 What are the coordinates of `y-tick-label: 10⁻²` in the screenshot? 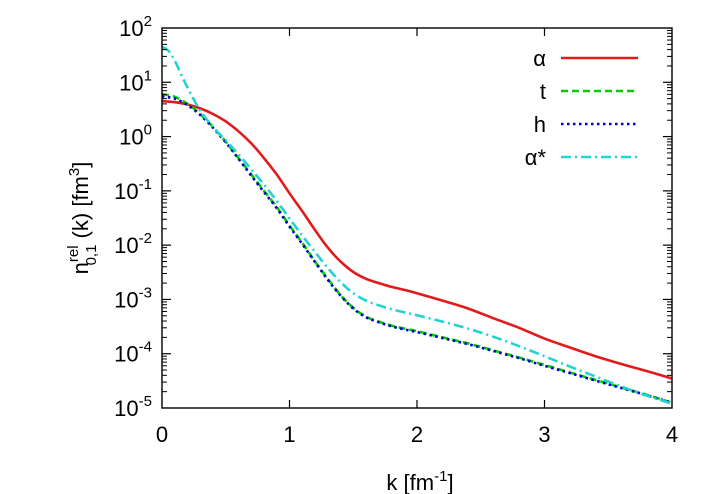 It's located at (133, 244).